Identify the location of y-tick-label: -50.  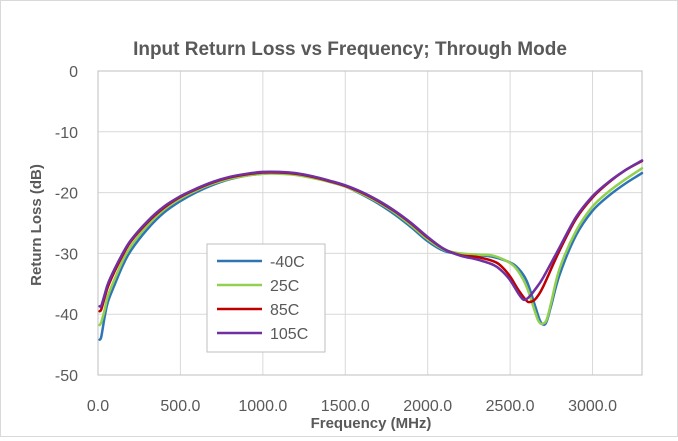
(66, 376).